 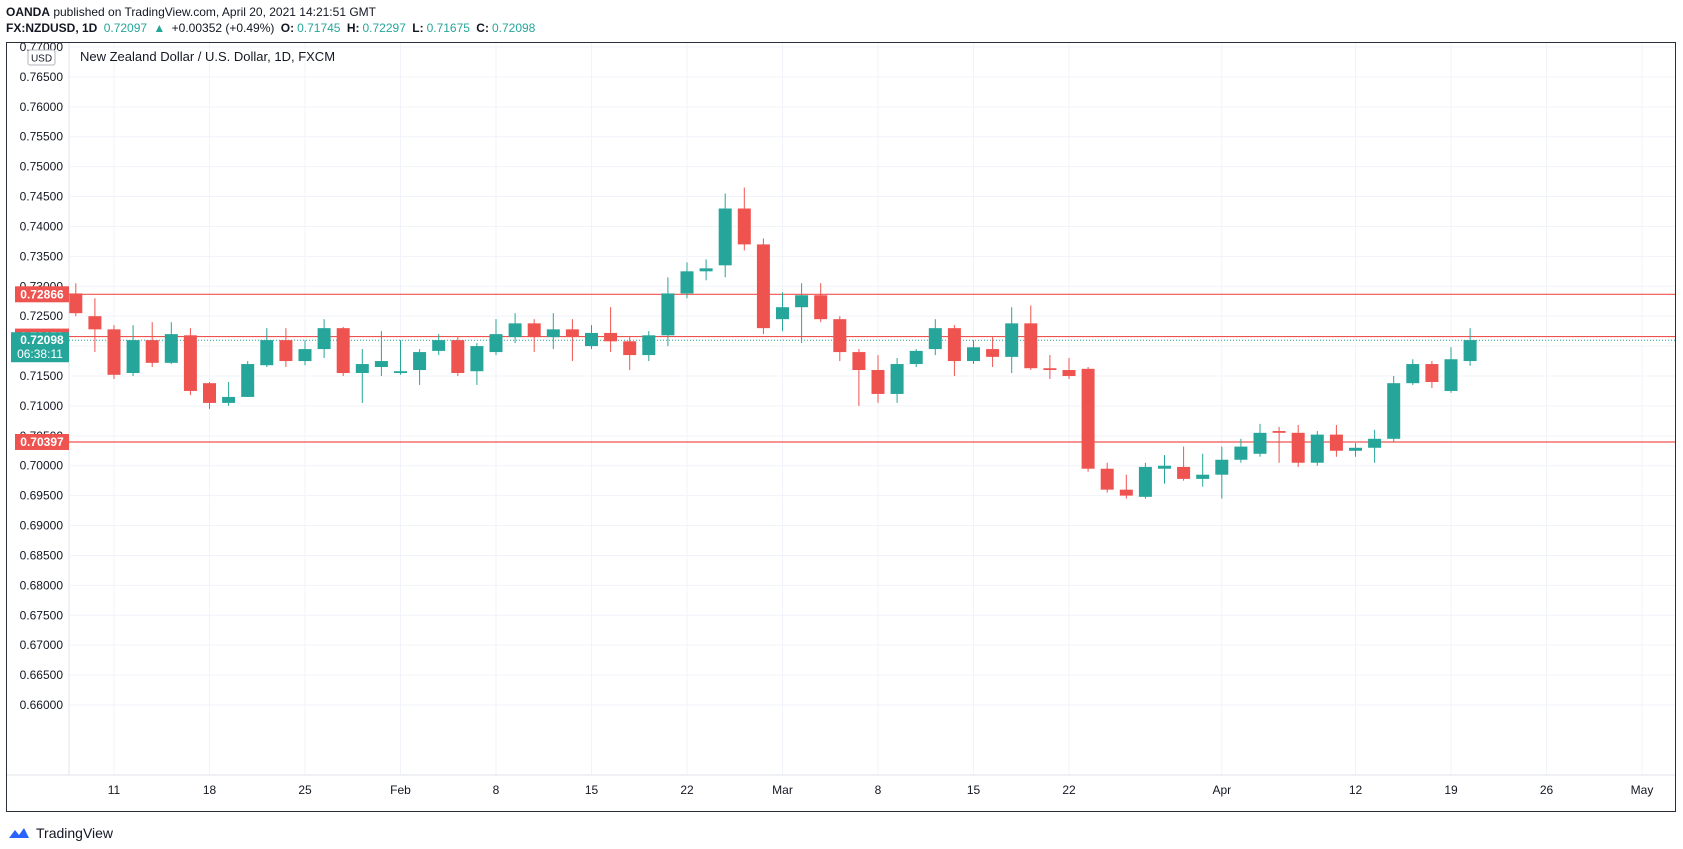 I want to click on price-level-label: 0.72866, so click(x=42, y=294).